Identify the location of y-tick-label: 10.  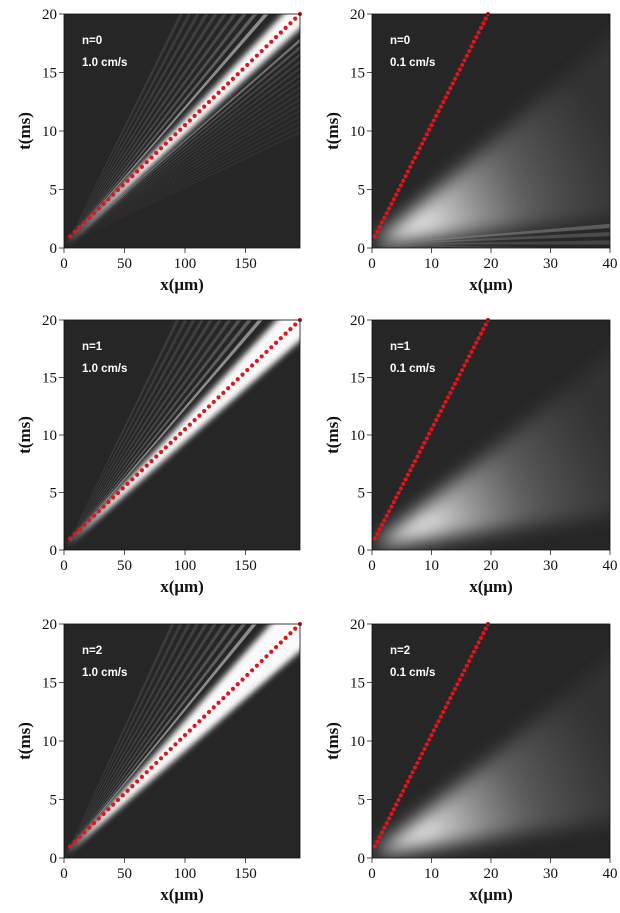
(49, 742).